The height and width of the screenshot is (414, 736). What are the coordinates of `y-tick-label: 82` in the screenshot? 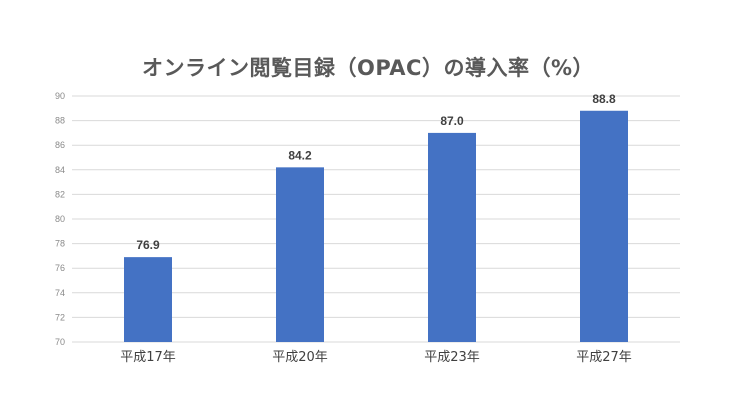 It's located at (60, 194).